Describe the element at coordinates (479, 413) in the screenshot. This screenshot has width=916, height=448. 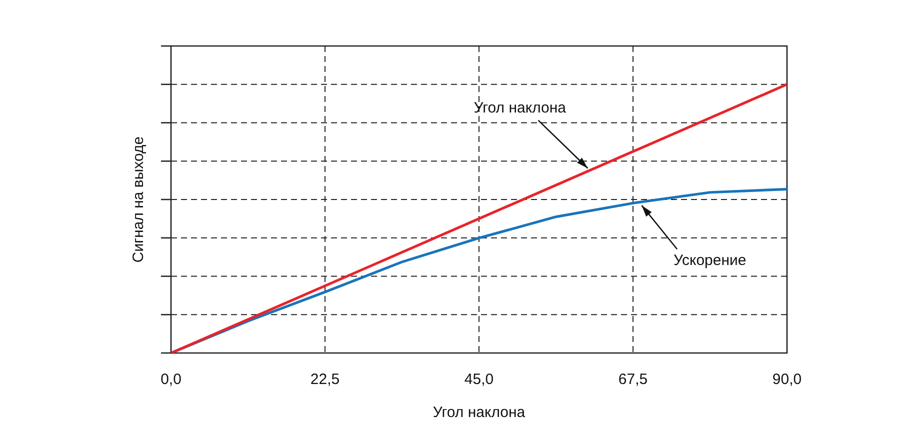
I see `x-axis-title: Угол наклона` at that location.